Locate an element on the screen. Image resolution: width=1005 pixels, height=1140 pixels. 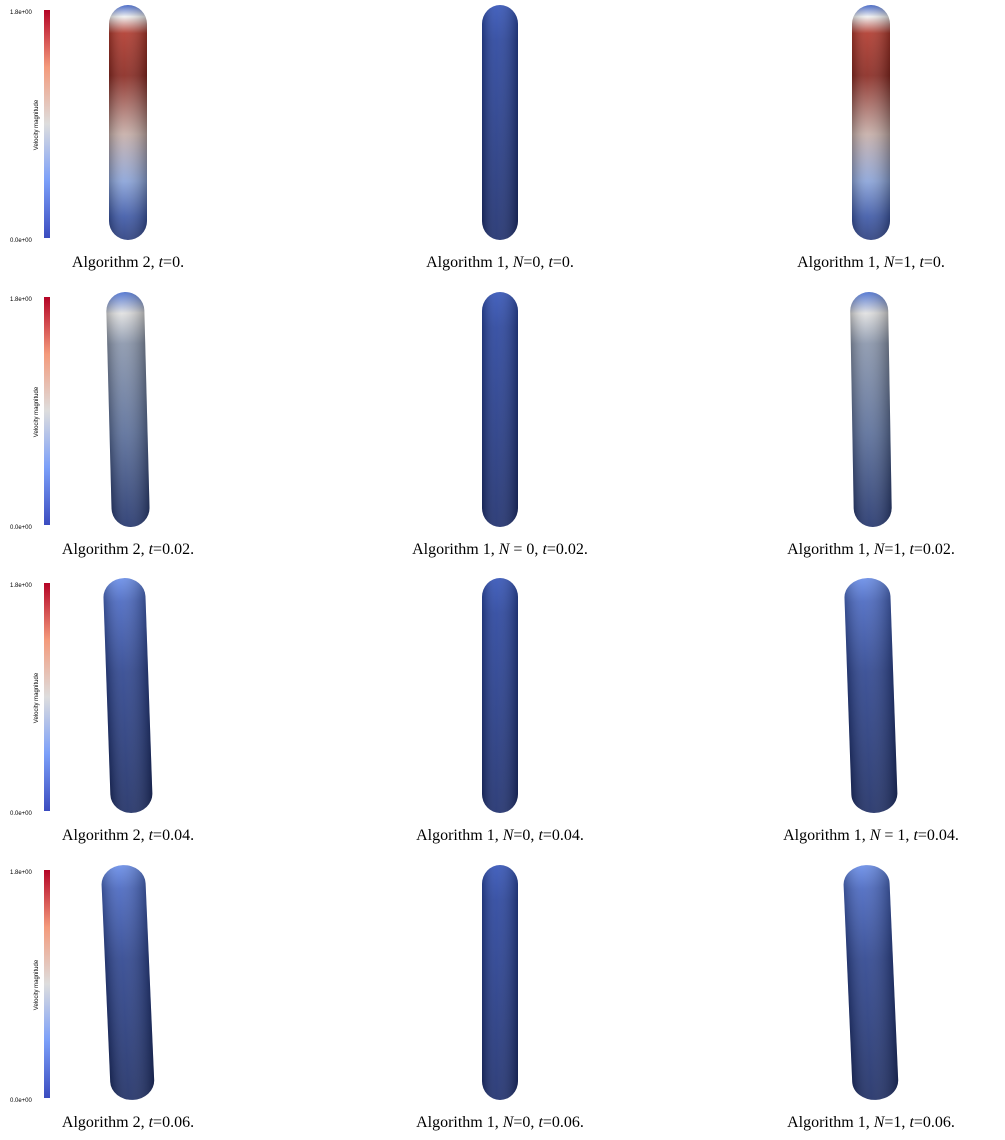
caption: Algorithm 2, t=0.04. is located at coordinates (128, 835).